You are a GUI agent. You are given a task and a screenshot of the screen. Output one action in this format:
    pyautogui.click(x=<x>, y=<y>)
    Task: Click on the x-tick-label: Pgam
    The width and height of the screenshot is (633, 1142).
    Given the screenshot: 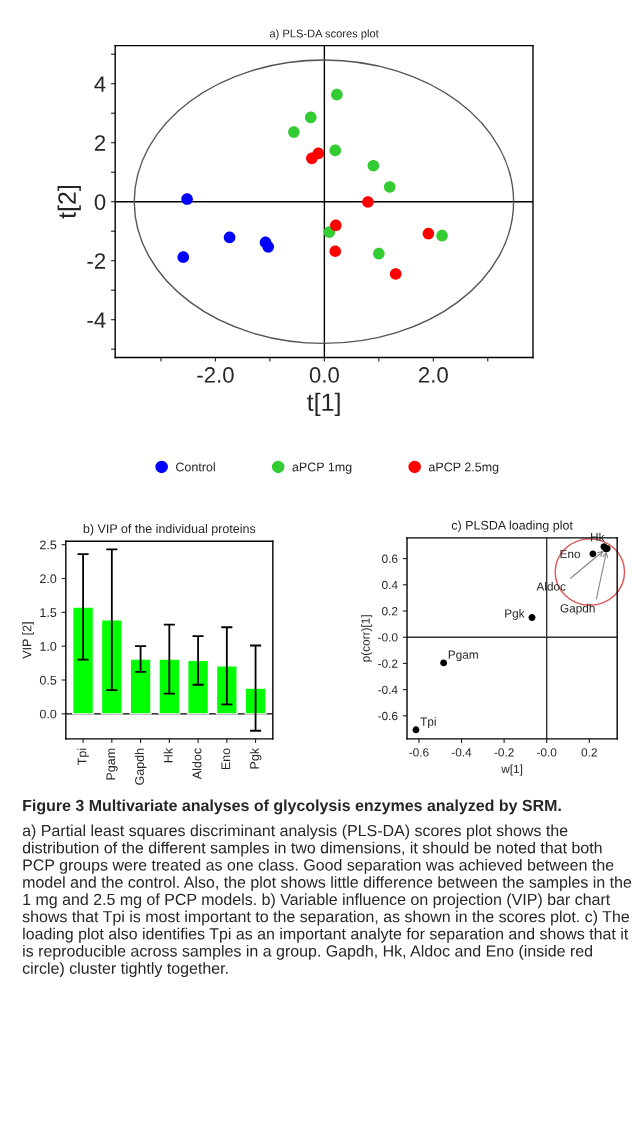 What is the action you would take?
    pyautogui.click(x=112, y=764)
    